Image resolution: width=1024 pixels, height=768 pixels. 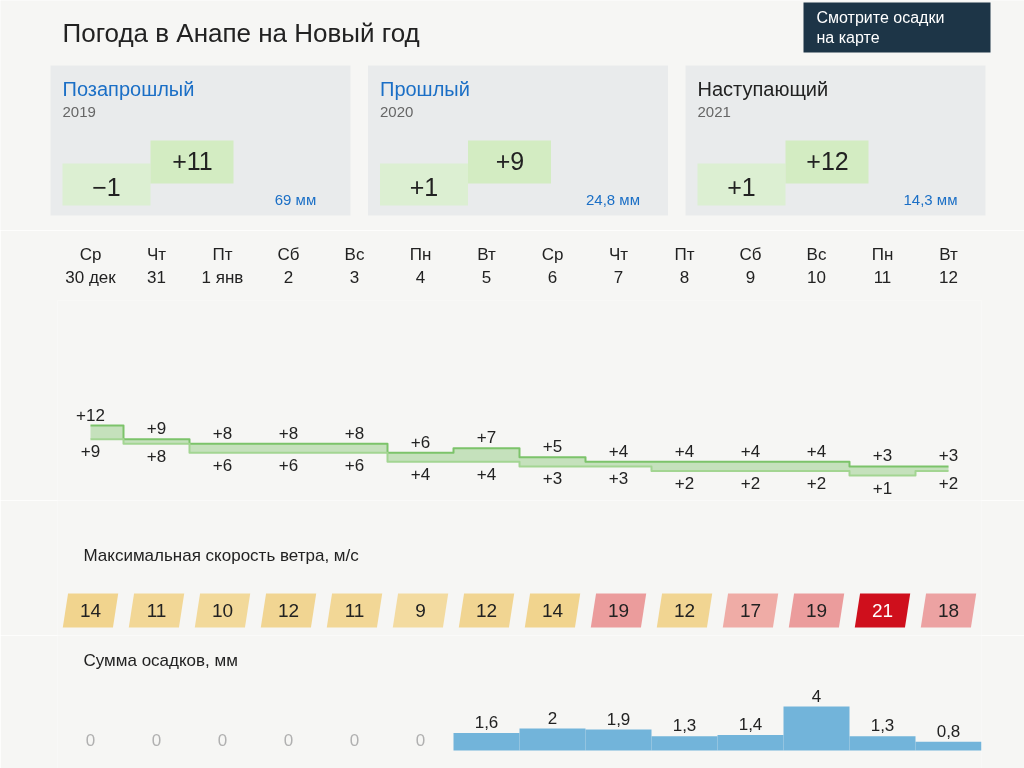 I want to click on text: +12, so click(x=827, y=160).